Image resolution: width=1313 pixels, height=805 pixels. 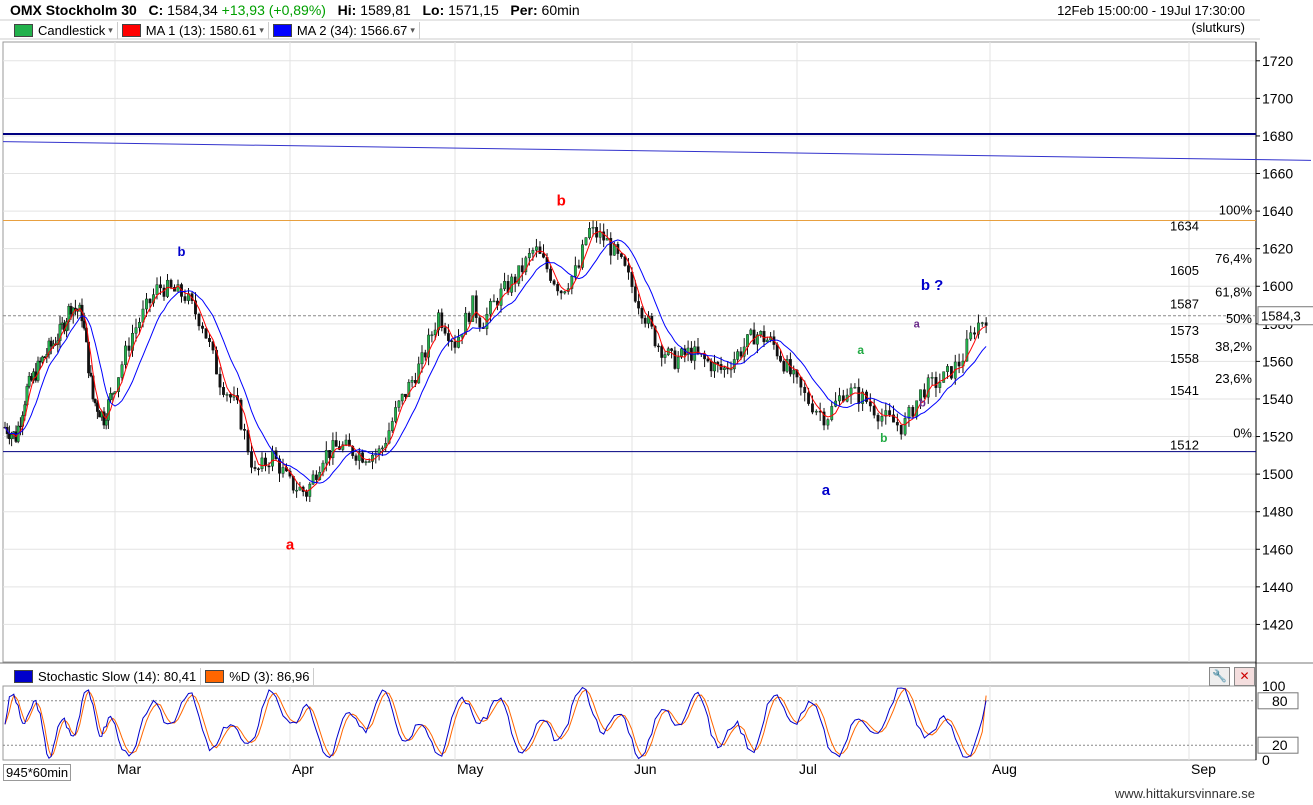 What do you see at coordinates (1244, 676) in the screenshot?
I see `close-icon: ✕` at bounding box center [1244, 676].